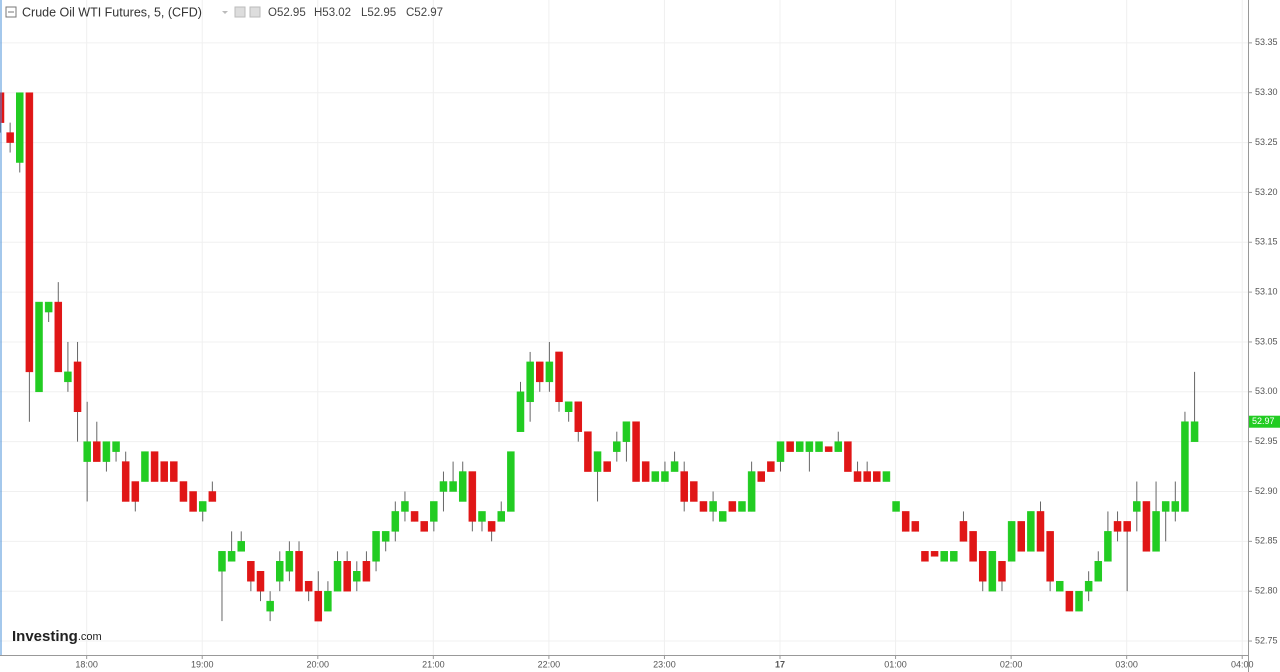 The width and height of the screenshot is (1280, 672). I want to click on x-tick-label: 17, so click(780, 664).